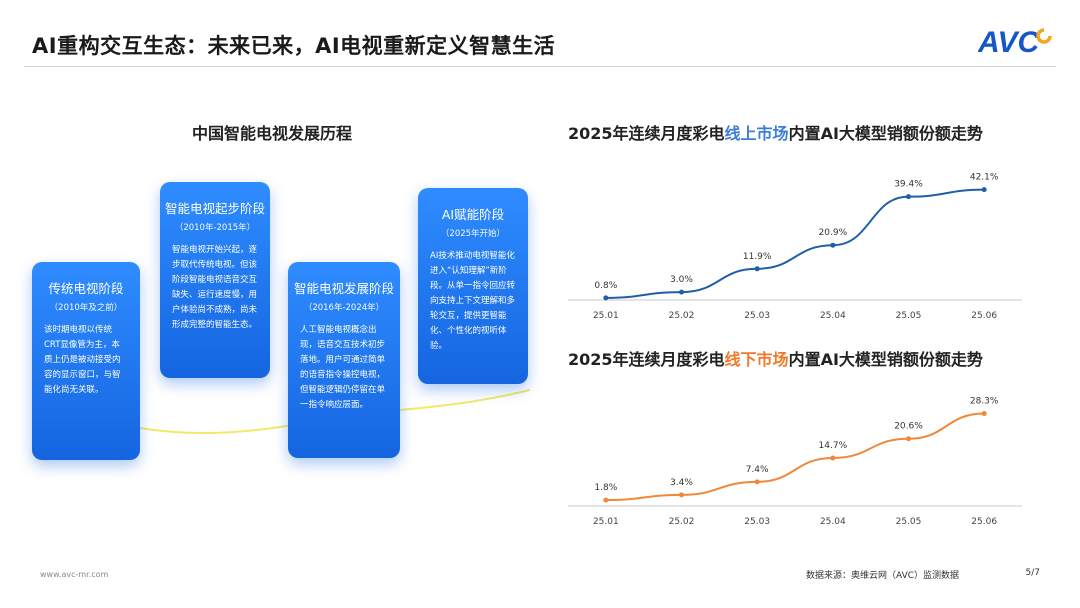  What do you see at coordinates (833, 233) in the screenshot?
I see `data-label: 20.9%` at bounding box center [833, 233].